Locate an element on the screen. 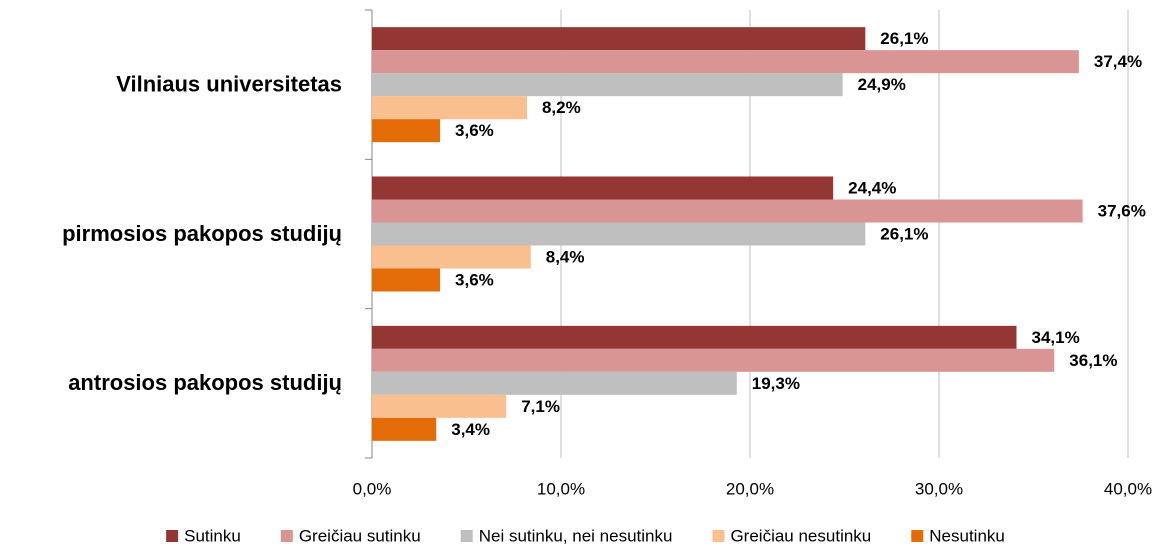  legend-label: Nesutinku is located at coordinates (967, 535).